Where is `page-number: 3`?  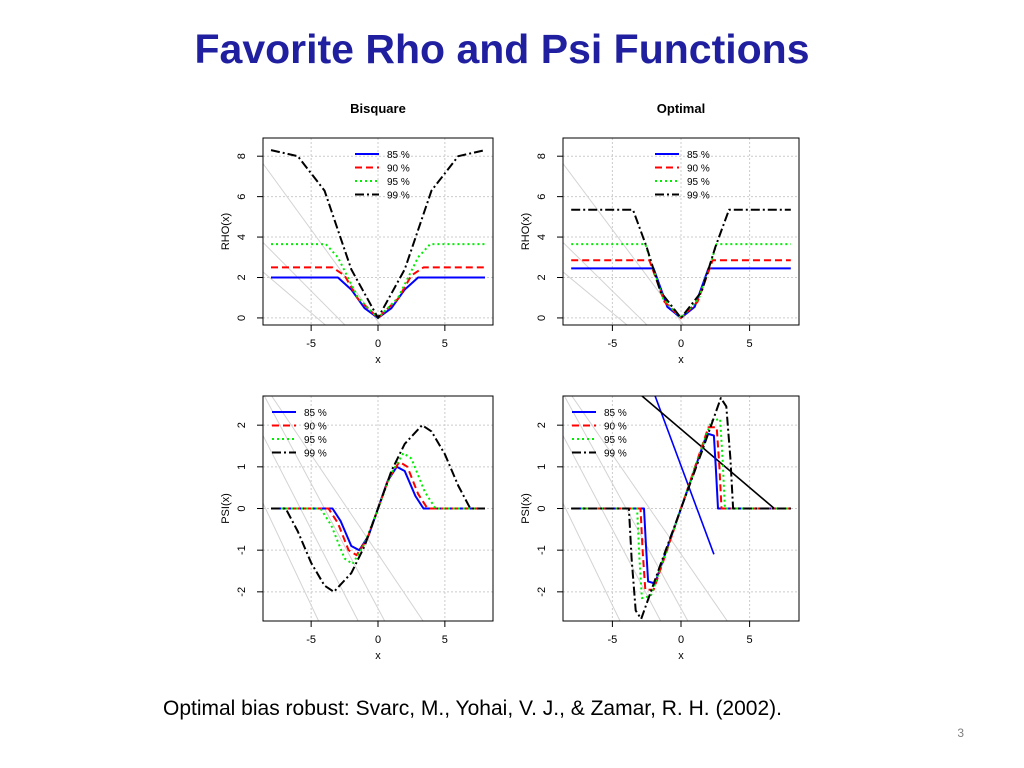 page-number: 3 is located at coordinates (960, 733).